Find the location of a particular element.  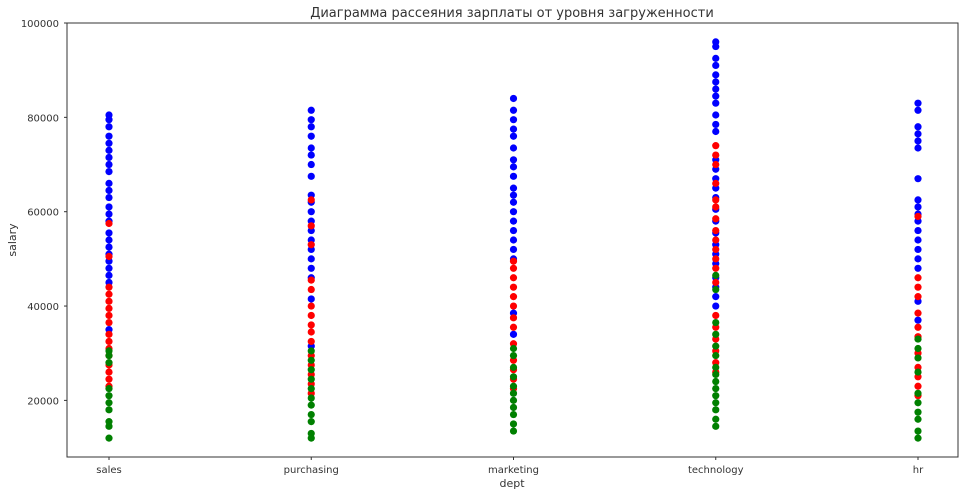

x-tick-label: hr is located at coordinates (918, 470).